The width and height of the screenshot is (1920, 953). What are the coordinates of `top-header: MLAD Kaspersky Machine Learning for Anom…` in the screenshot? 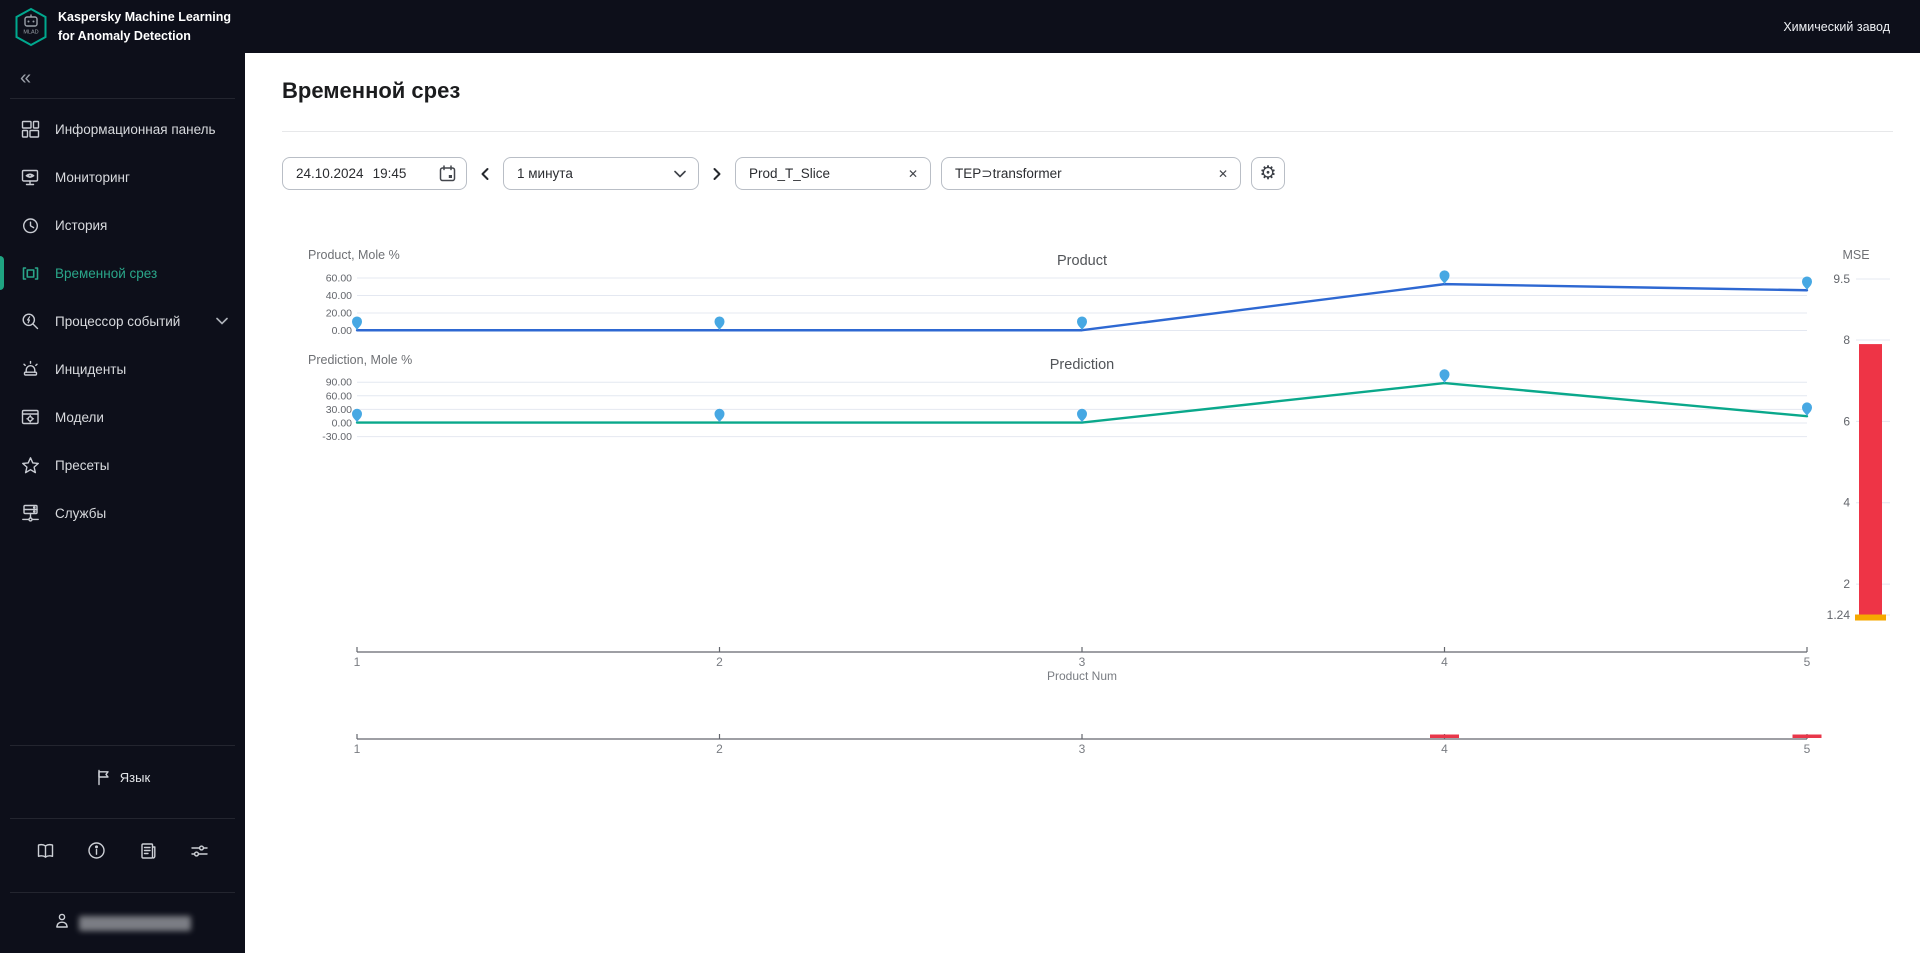 It's located at (960, 26).